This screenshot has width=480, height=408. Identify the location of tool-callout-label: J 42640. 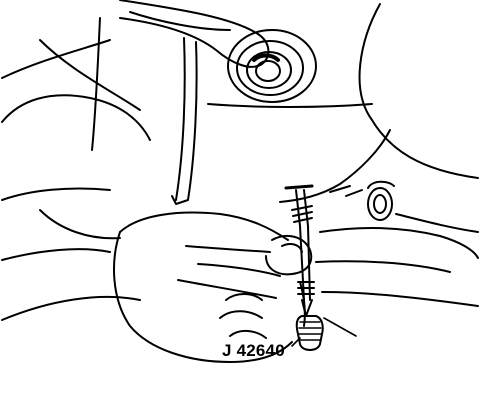
(253, 350).